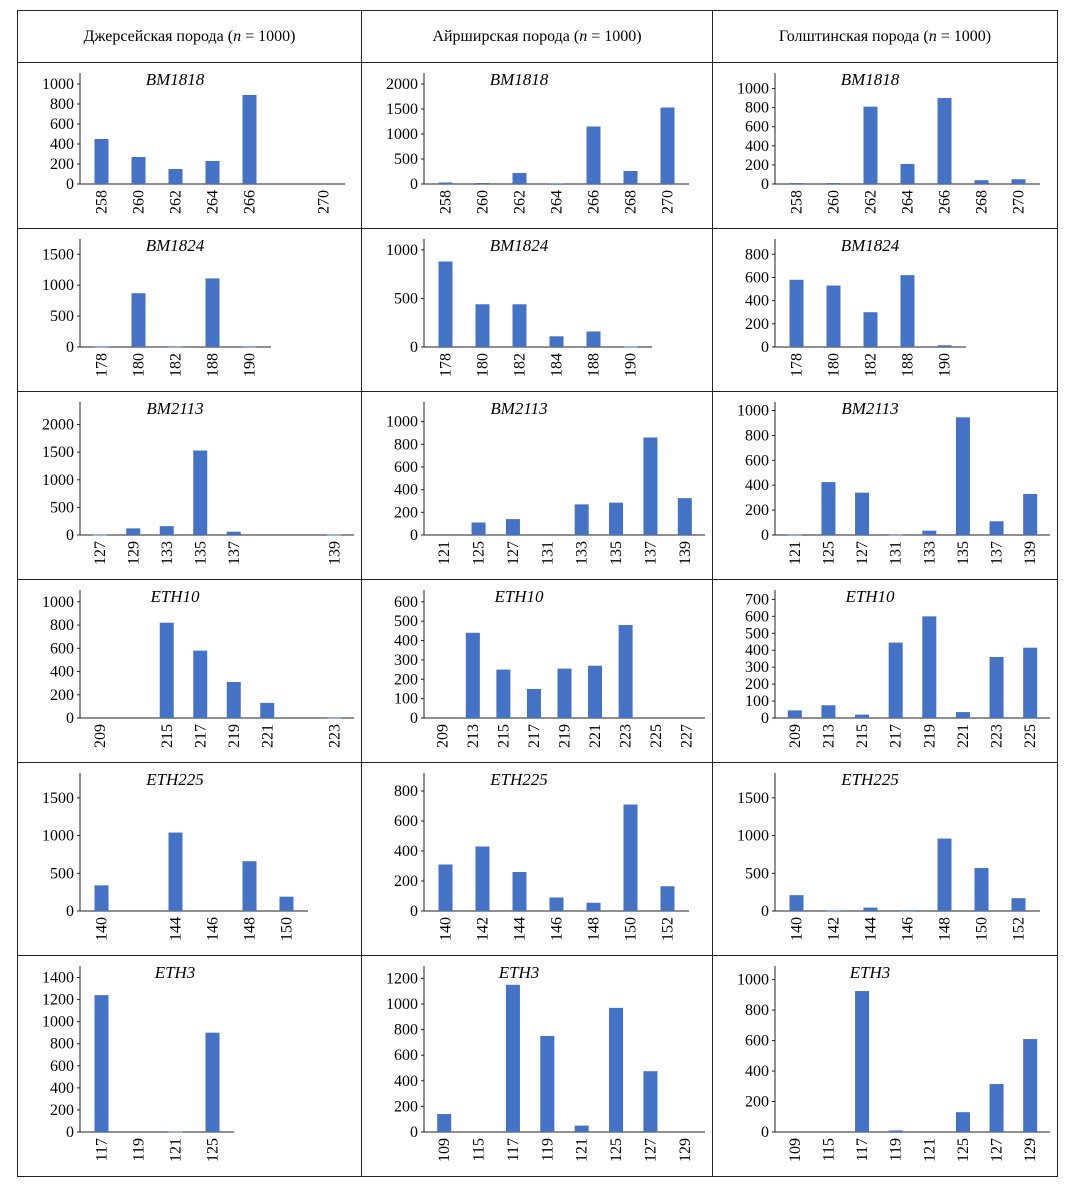 This screenshot has width=1074, height=1202. What do you see at coordinates (594, 202) in the screenshot?
I see `x-tick-label: 266` at bounding box center [594, 202].